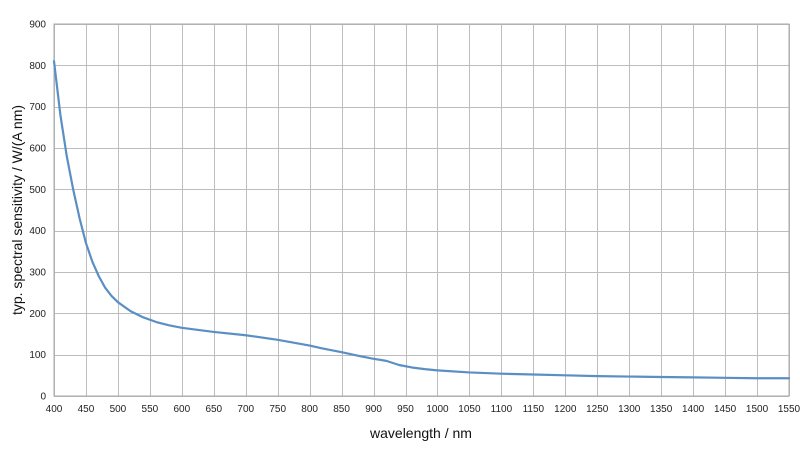 This screenshot has height=457, width=800. Describe the element at coordinates (213, 409) in the screenshot. I see `x-tick-label: 650` at that location.